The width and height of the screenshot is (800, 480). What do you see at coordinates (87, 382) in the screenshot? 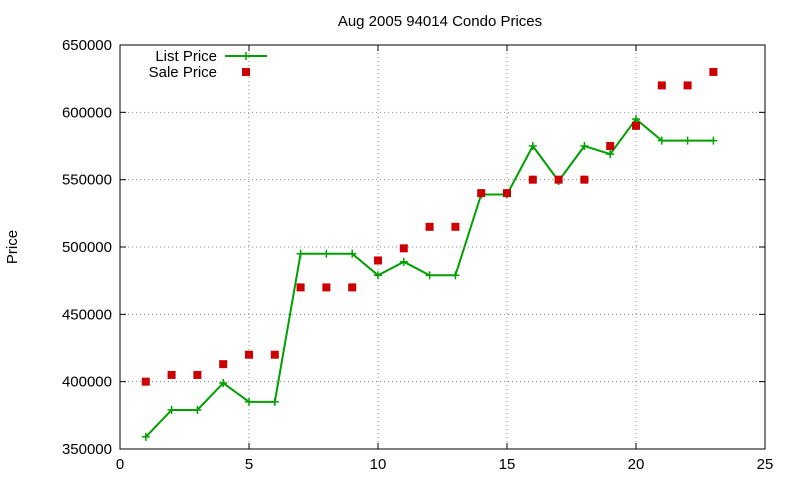
I see `y-tick-label: 400000` at bounding box center [87, 382].